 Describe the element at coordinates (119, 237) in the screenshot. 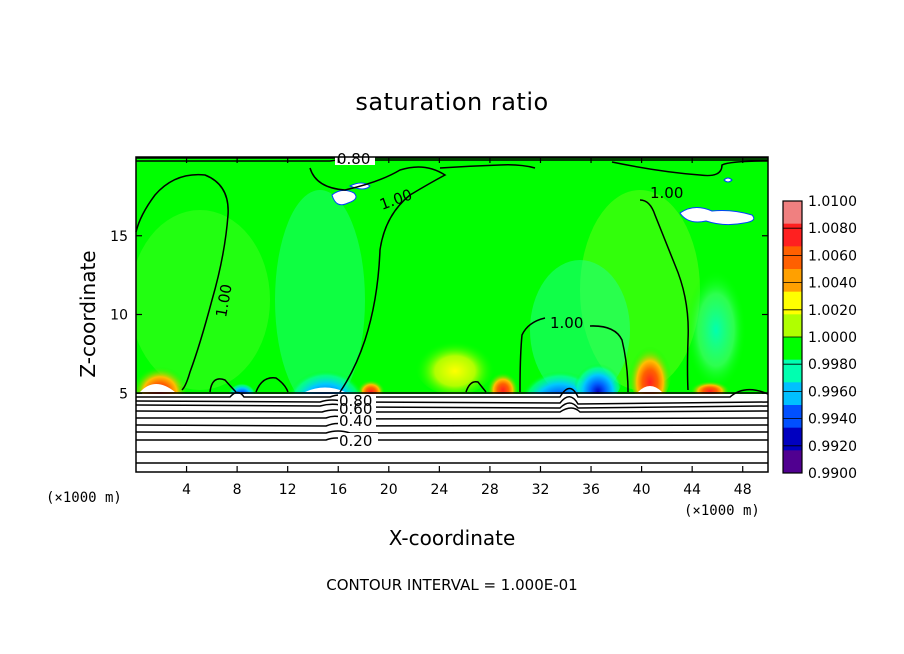

I see `y-tick-label: 15` at that location.